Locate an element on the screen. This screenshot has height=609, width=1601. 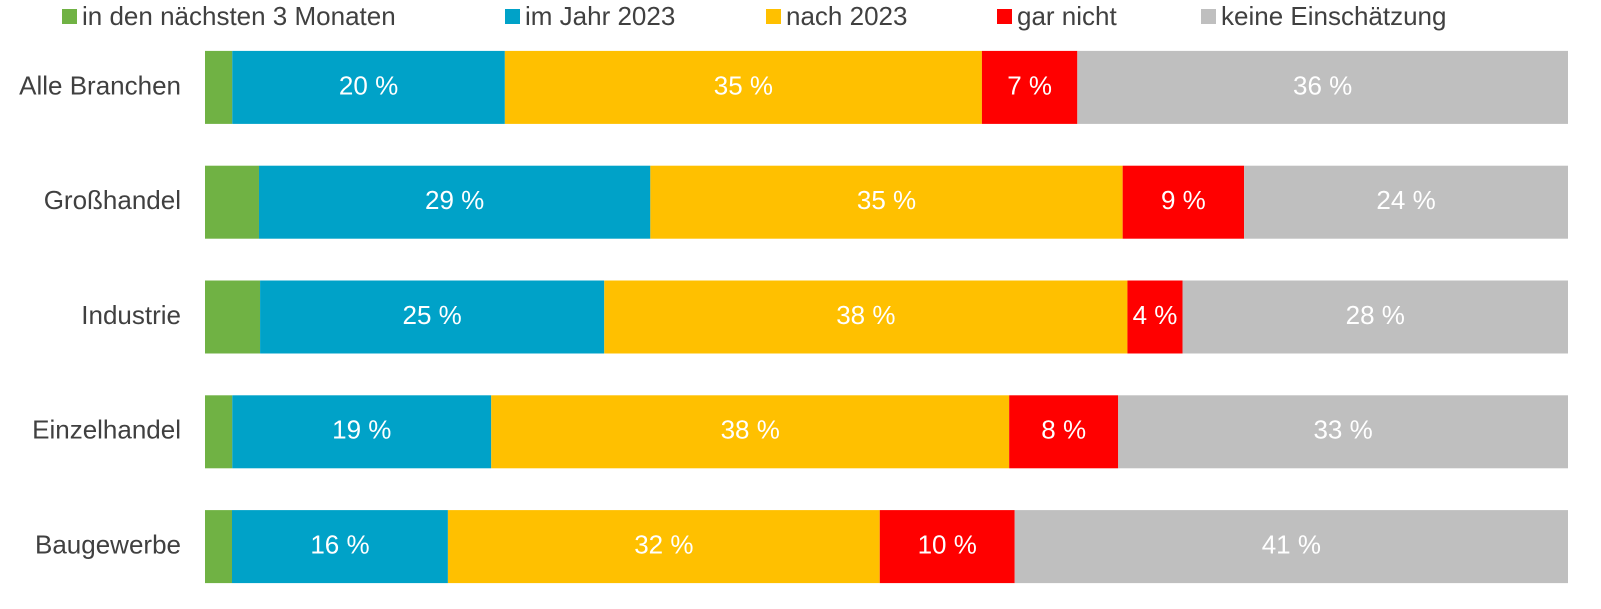
category-label: Großhandel is located at coordinates (112, 200).